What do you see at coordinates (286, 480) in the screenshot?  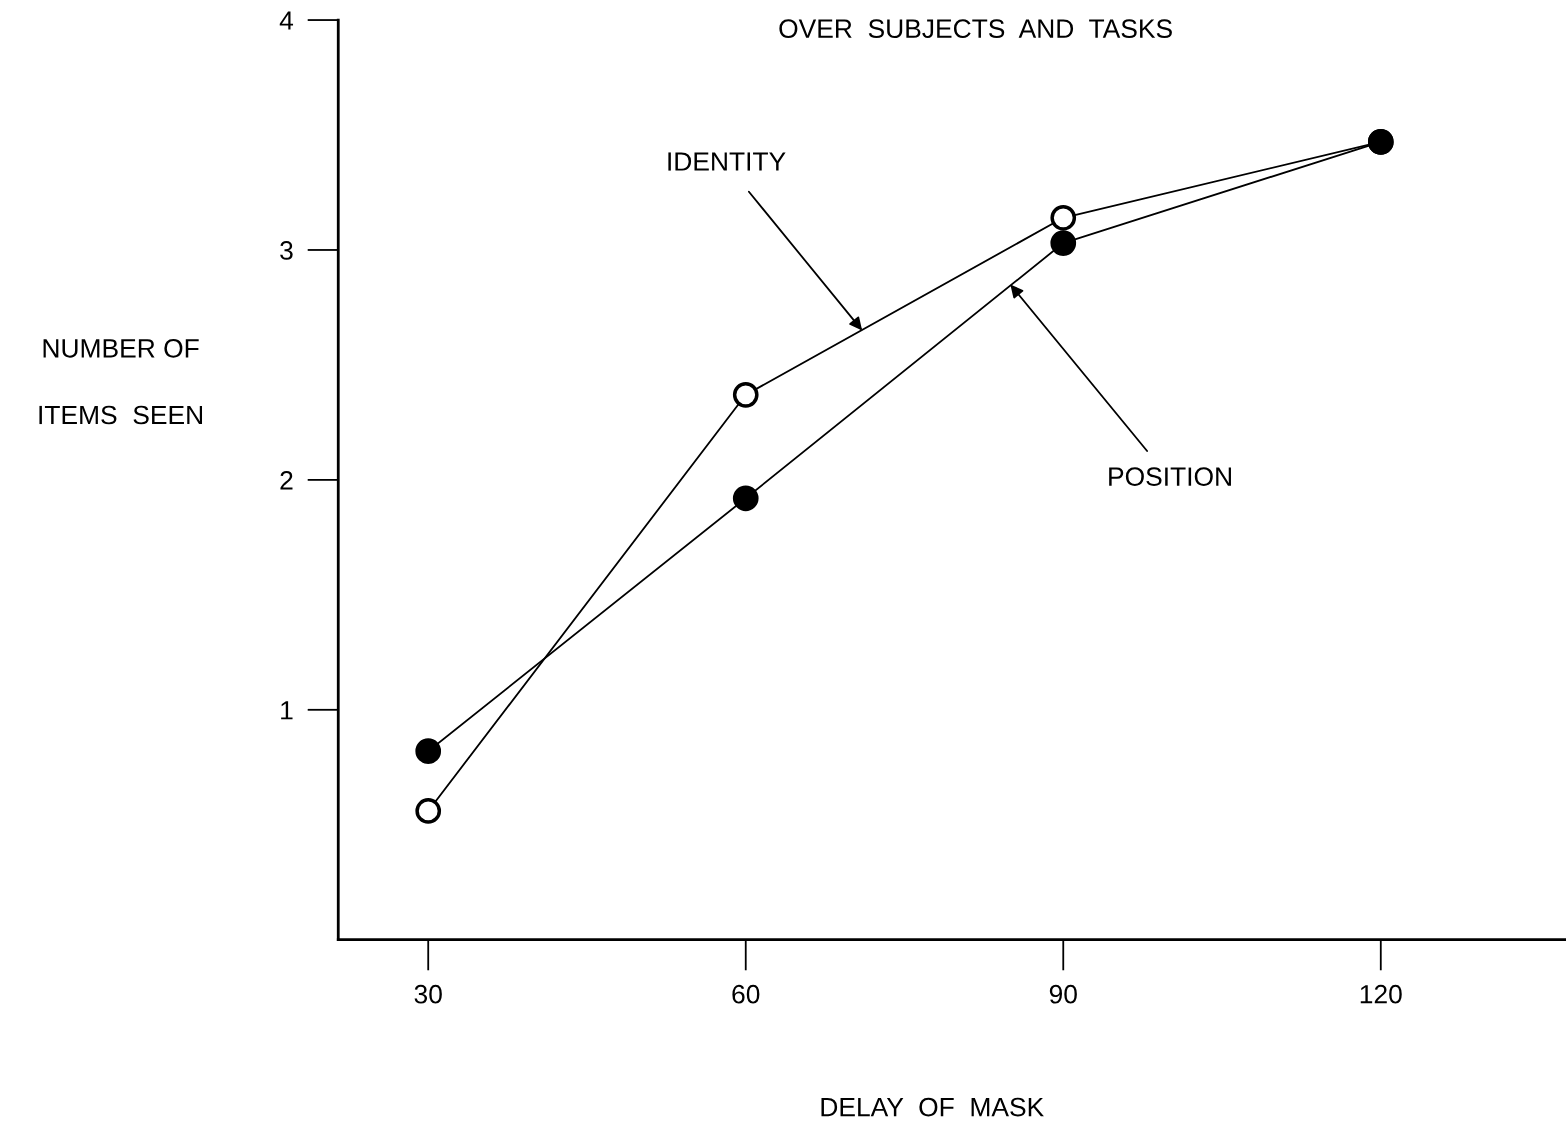 I see `y-tick-label: 2` at bounding box center [286, 480].